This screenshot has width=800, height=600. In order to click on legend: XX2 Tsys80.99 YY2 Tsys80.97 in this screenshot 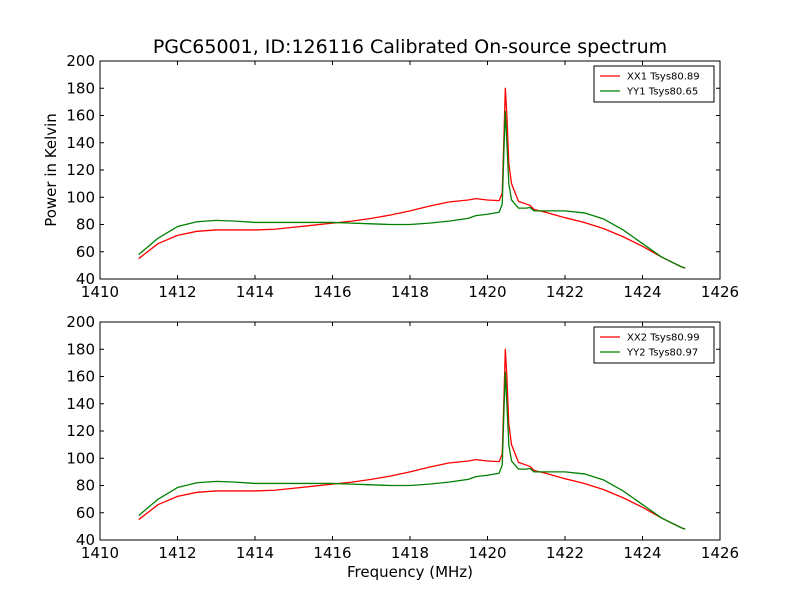, I will do `click(654, 345)`.